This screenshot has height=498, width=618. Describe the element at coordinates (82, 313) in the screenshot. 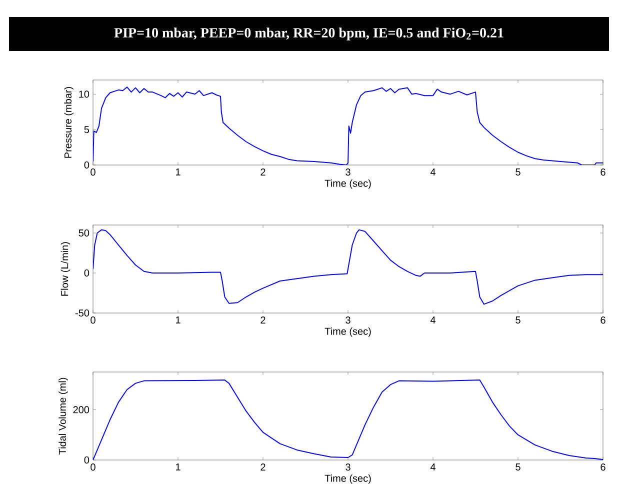

I see `y-tick-label: -50` at that location.